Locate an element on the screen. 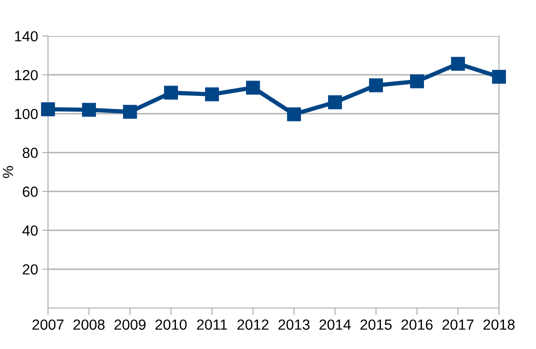 The width and height of the screenshot is (536, 349). y-axis-title: % is located at coordinates (8, 172).